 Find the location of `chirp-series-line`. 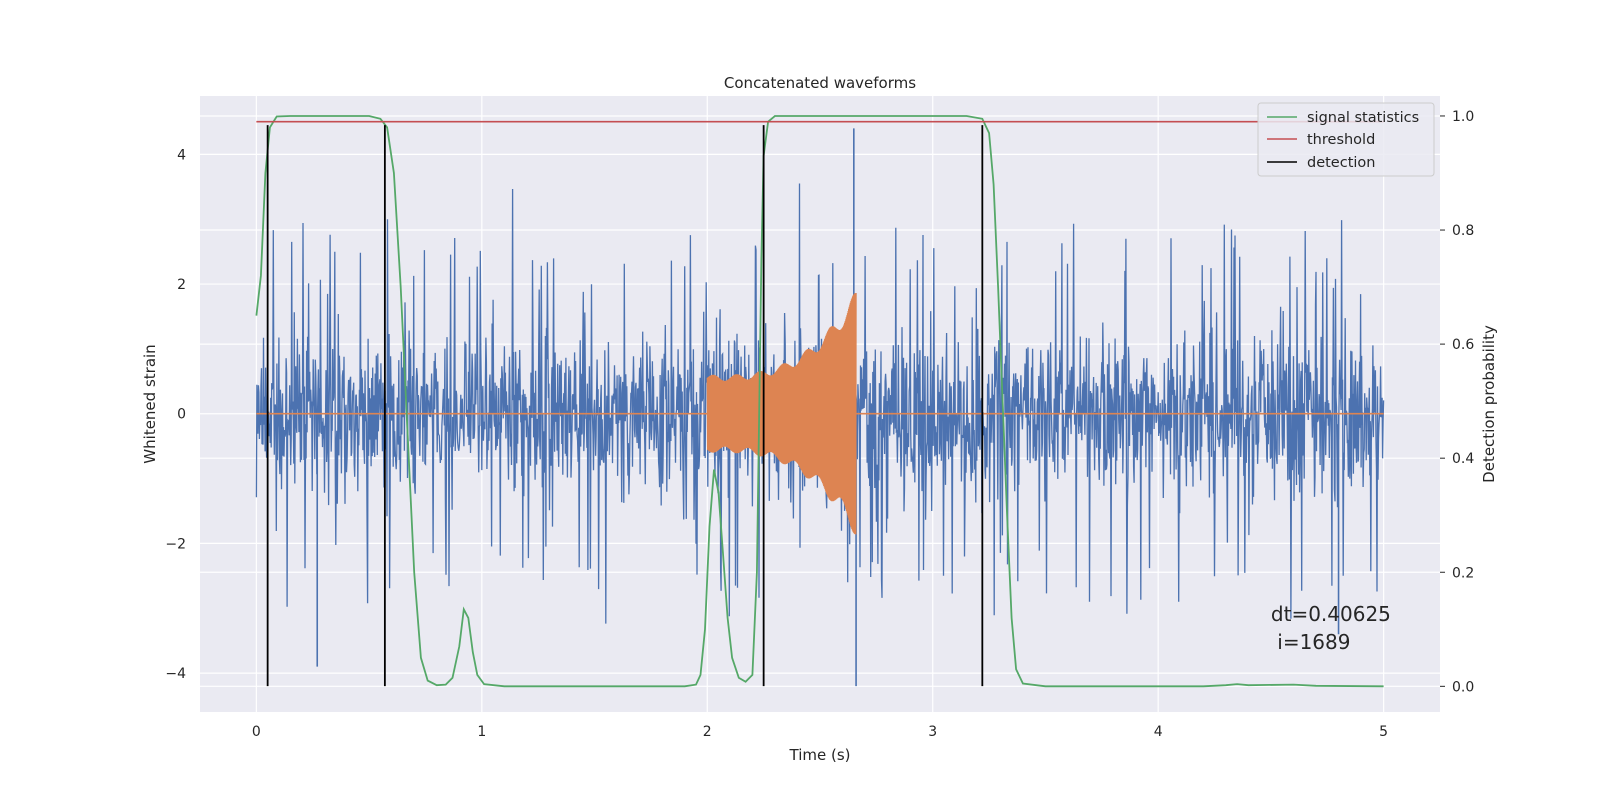

chirp-series-line is located at coordinates (781, 413).